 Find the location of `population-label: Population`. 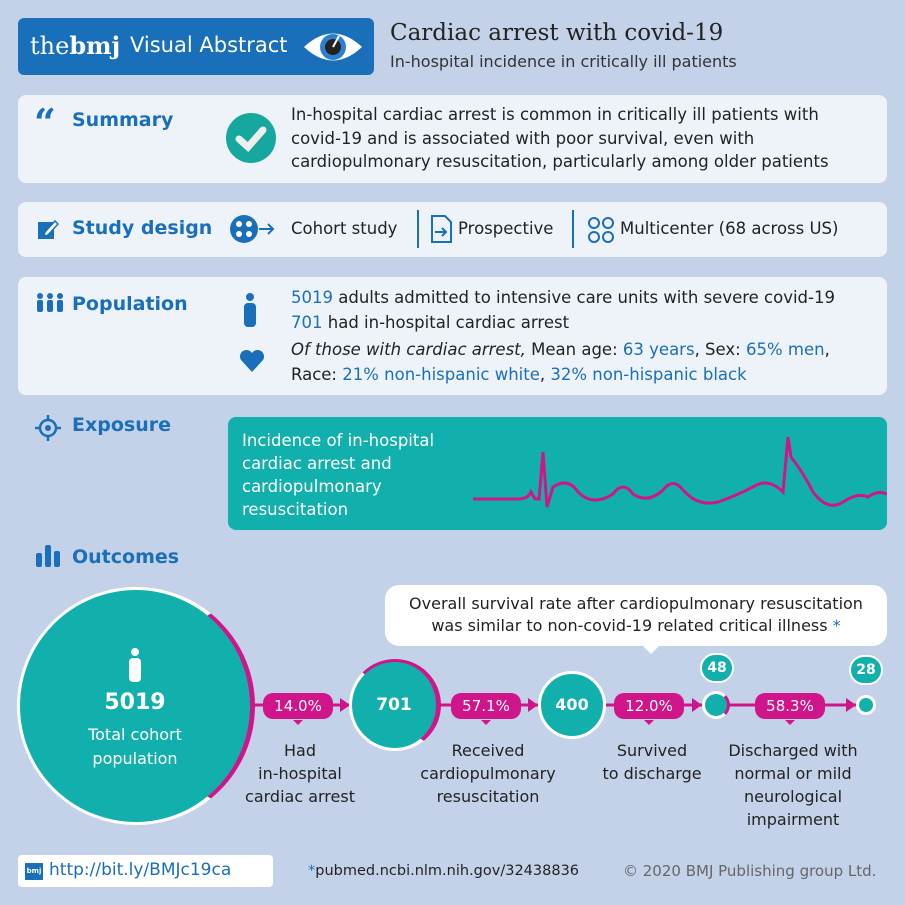

population-label: Population is located at coordinates (130, 304).